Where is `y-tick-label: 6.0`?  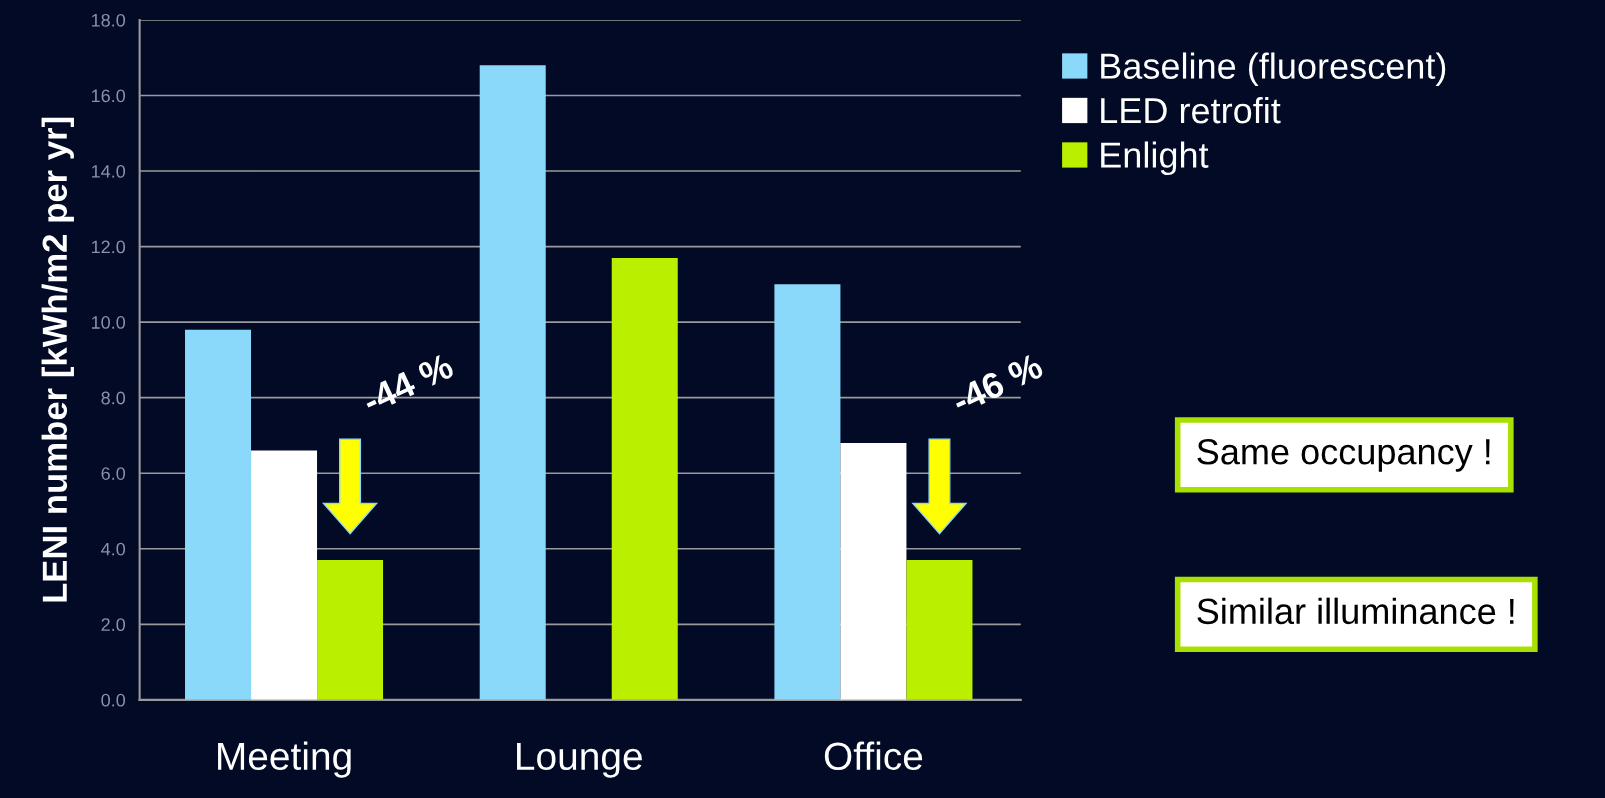
y-tick-label: 6.0 is located at coordinates (113, 473).